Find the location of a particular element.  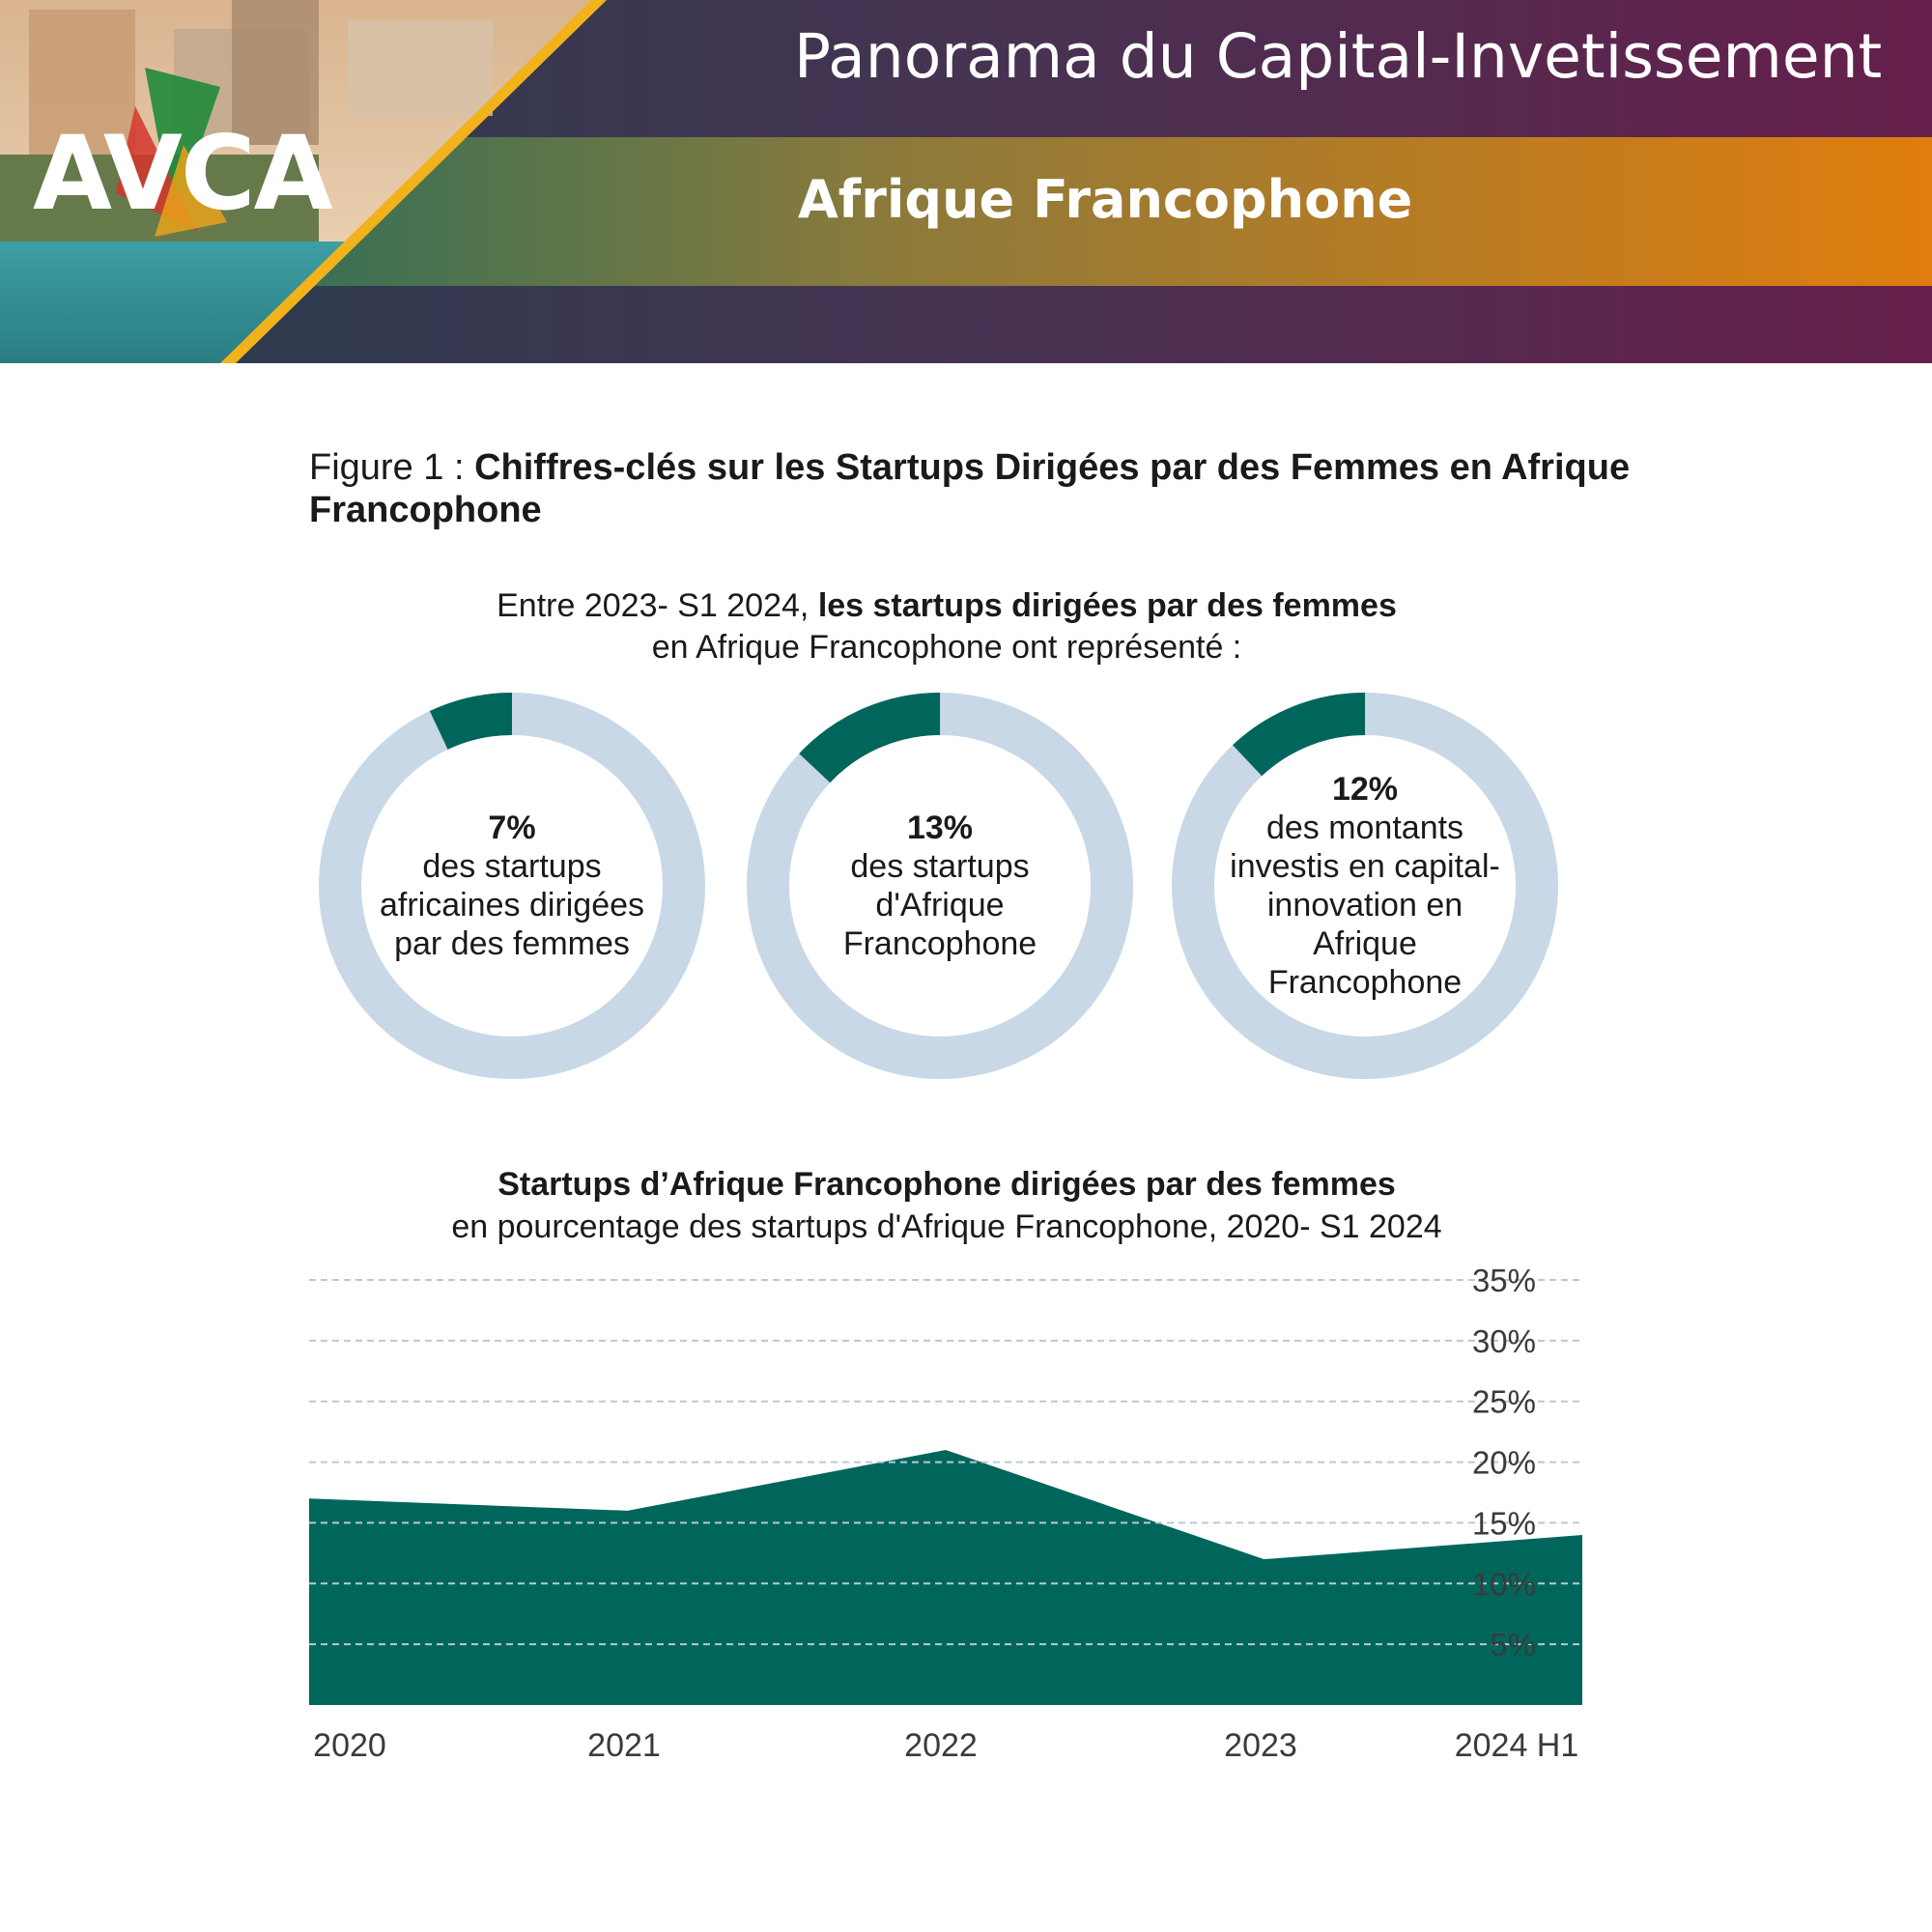

y-tick-label: 35% is located at coordinates (1504, 1280).